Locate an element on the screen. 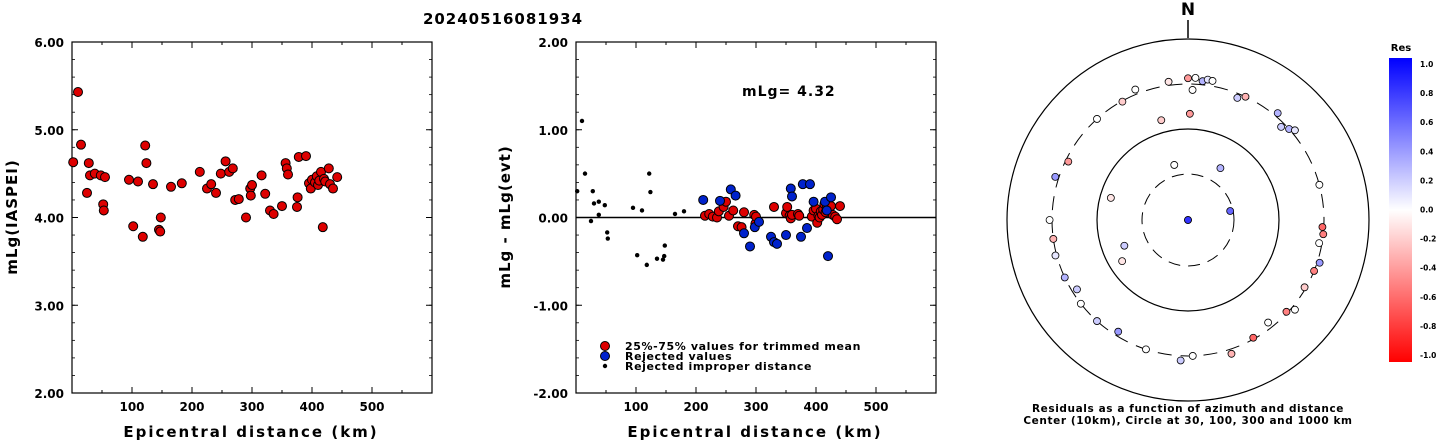  colorbar-ticks: 1.0 0.8 0.6 0.4 0.2 0.0 -0.2 -0.4 -0.6 -0.8 -1.0 is located at coordinates (1428, 210).